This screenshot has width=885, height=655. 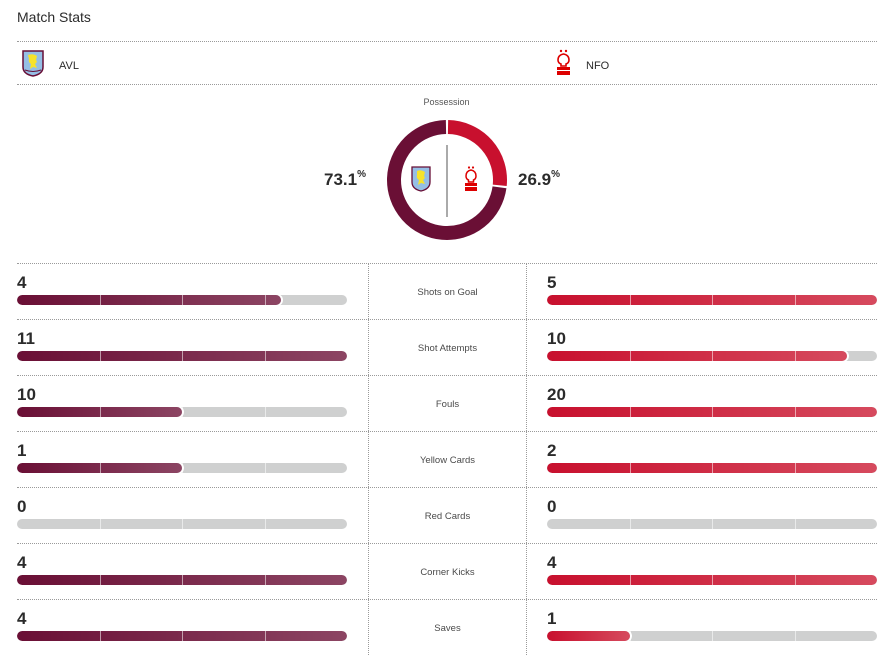 I want to click on home-possession-value: 73.1%, so click(x=345, y=179).